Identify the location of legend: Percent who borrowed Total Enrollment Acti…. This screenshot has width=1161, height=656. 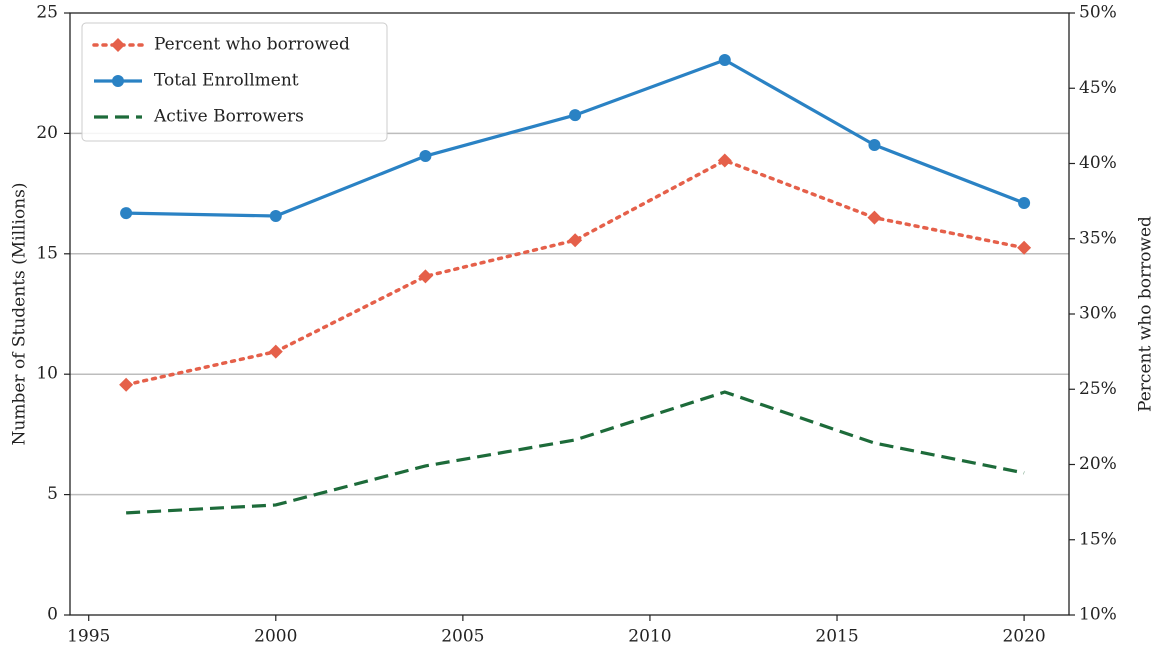
(234, 82).